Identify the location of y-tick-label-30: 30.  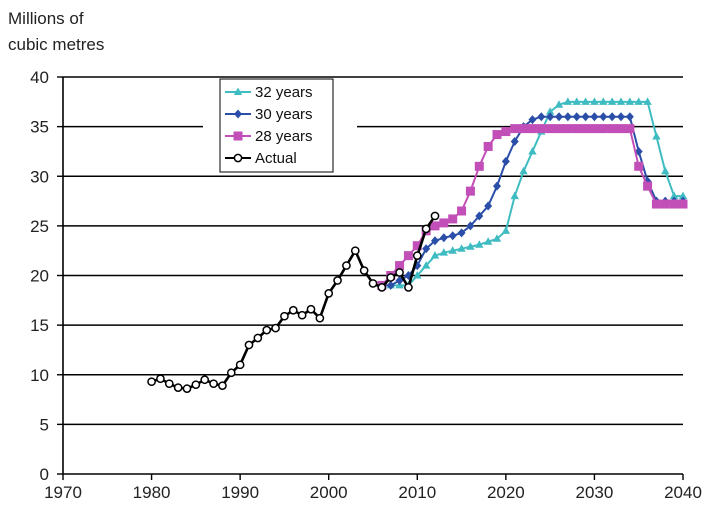
(39, 176).